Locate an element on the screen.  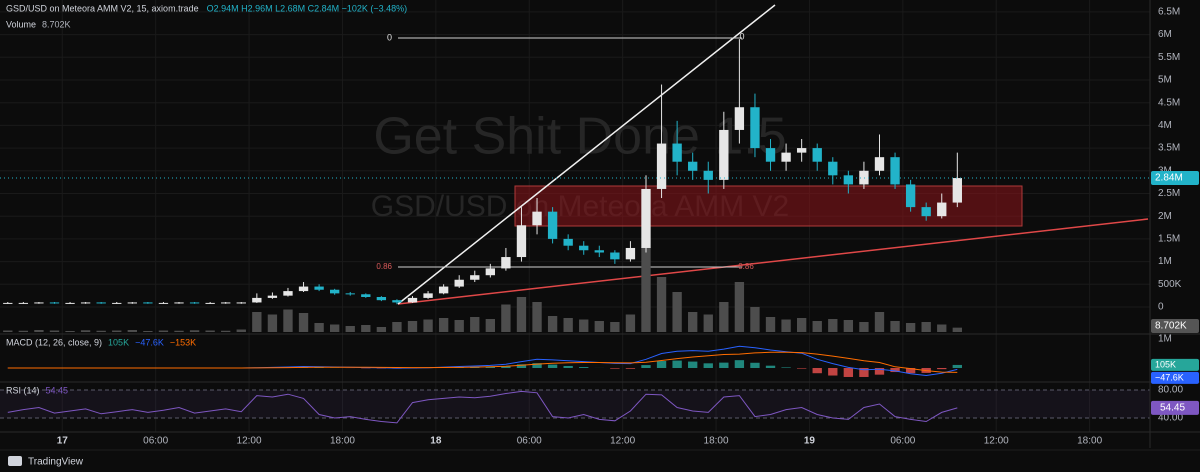
x-tick-label: 18 is located at coordinates (436, 441).